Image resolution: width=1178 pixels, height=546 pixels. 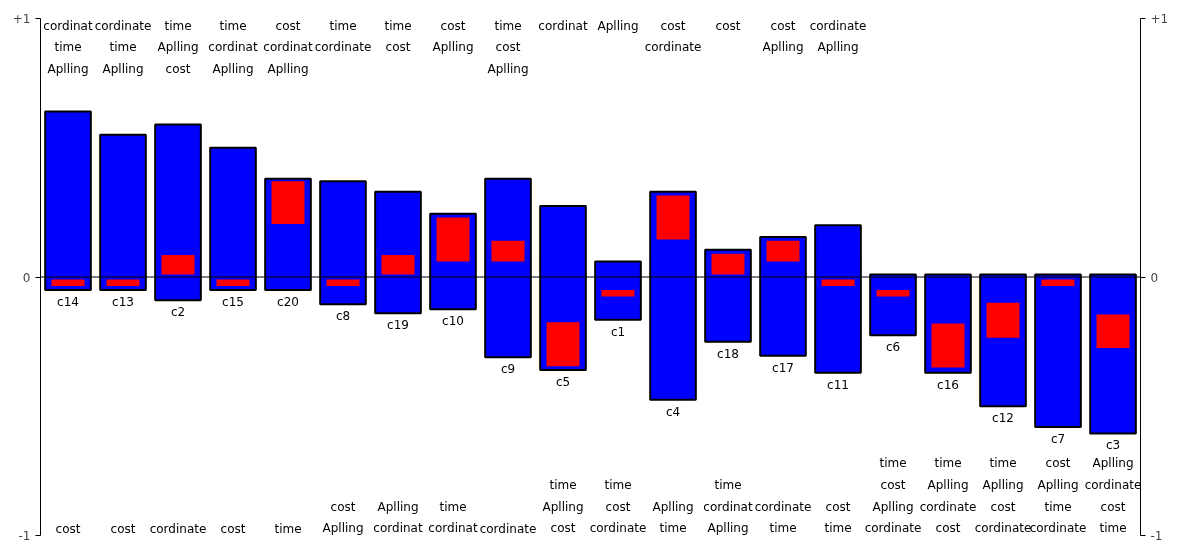 What do you see at coordinates (233, 301) in the screenshot?
I see `x-tick-label: c15` at bounding box center [233, 301].